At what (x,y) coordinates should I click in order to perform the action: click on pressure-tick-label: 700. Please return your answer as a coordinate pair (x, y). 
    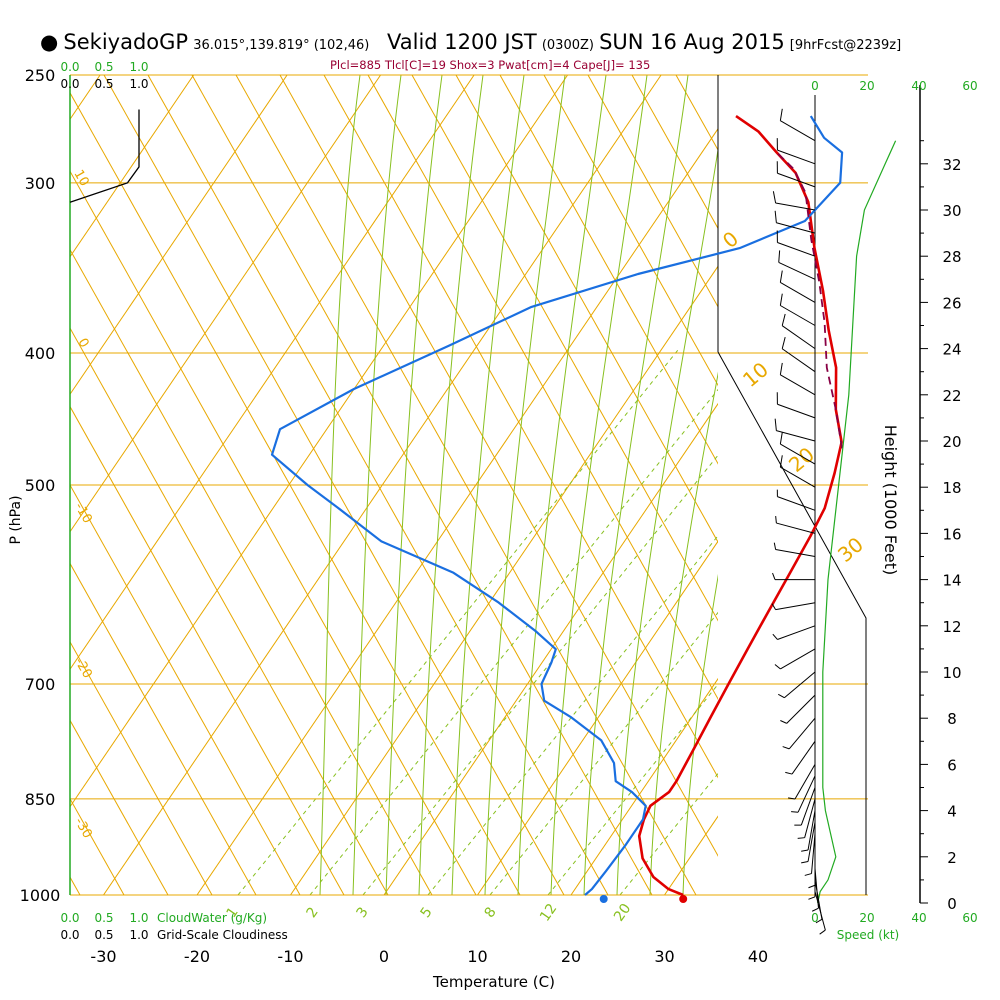
    Looking at the image, I should click on (40, 684).